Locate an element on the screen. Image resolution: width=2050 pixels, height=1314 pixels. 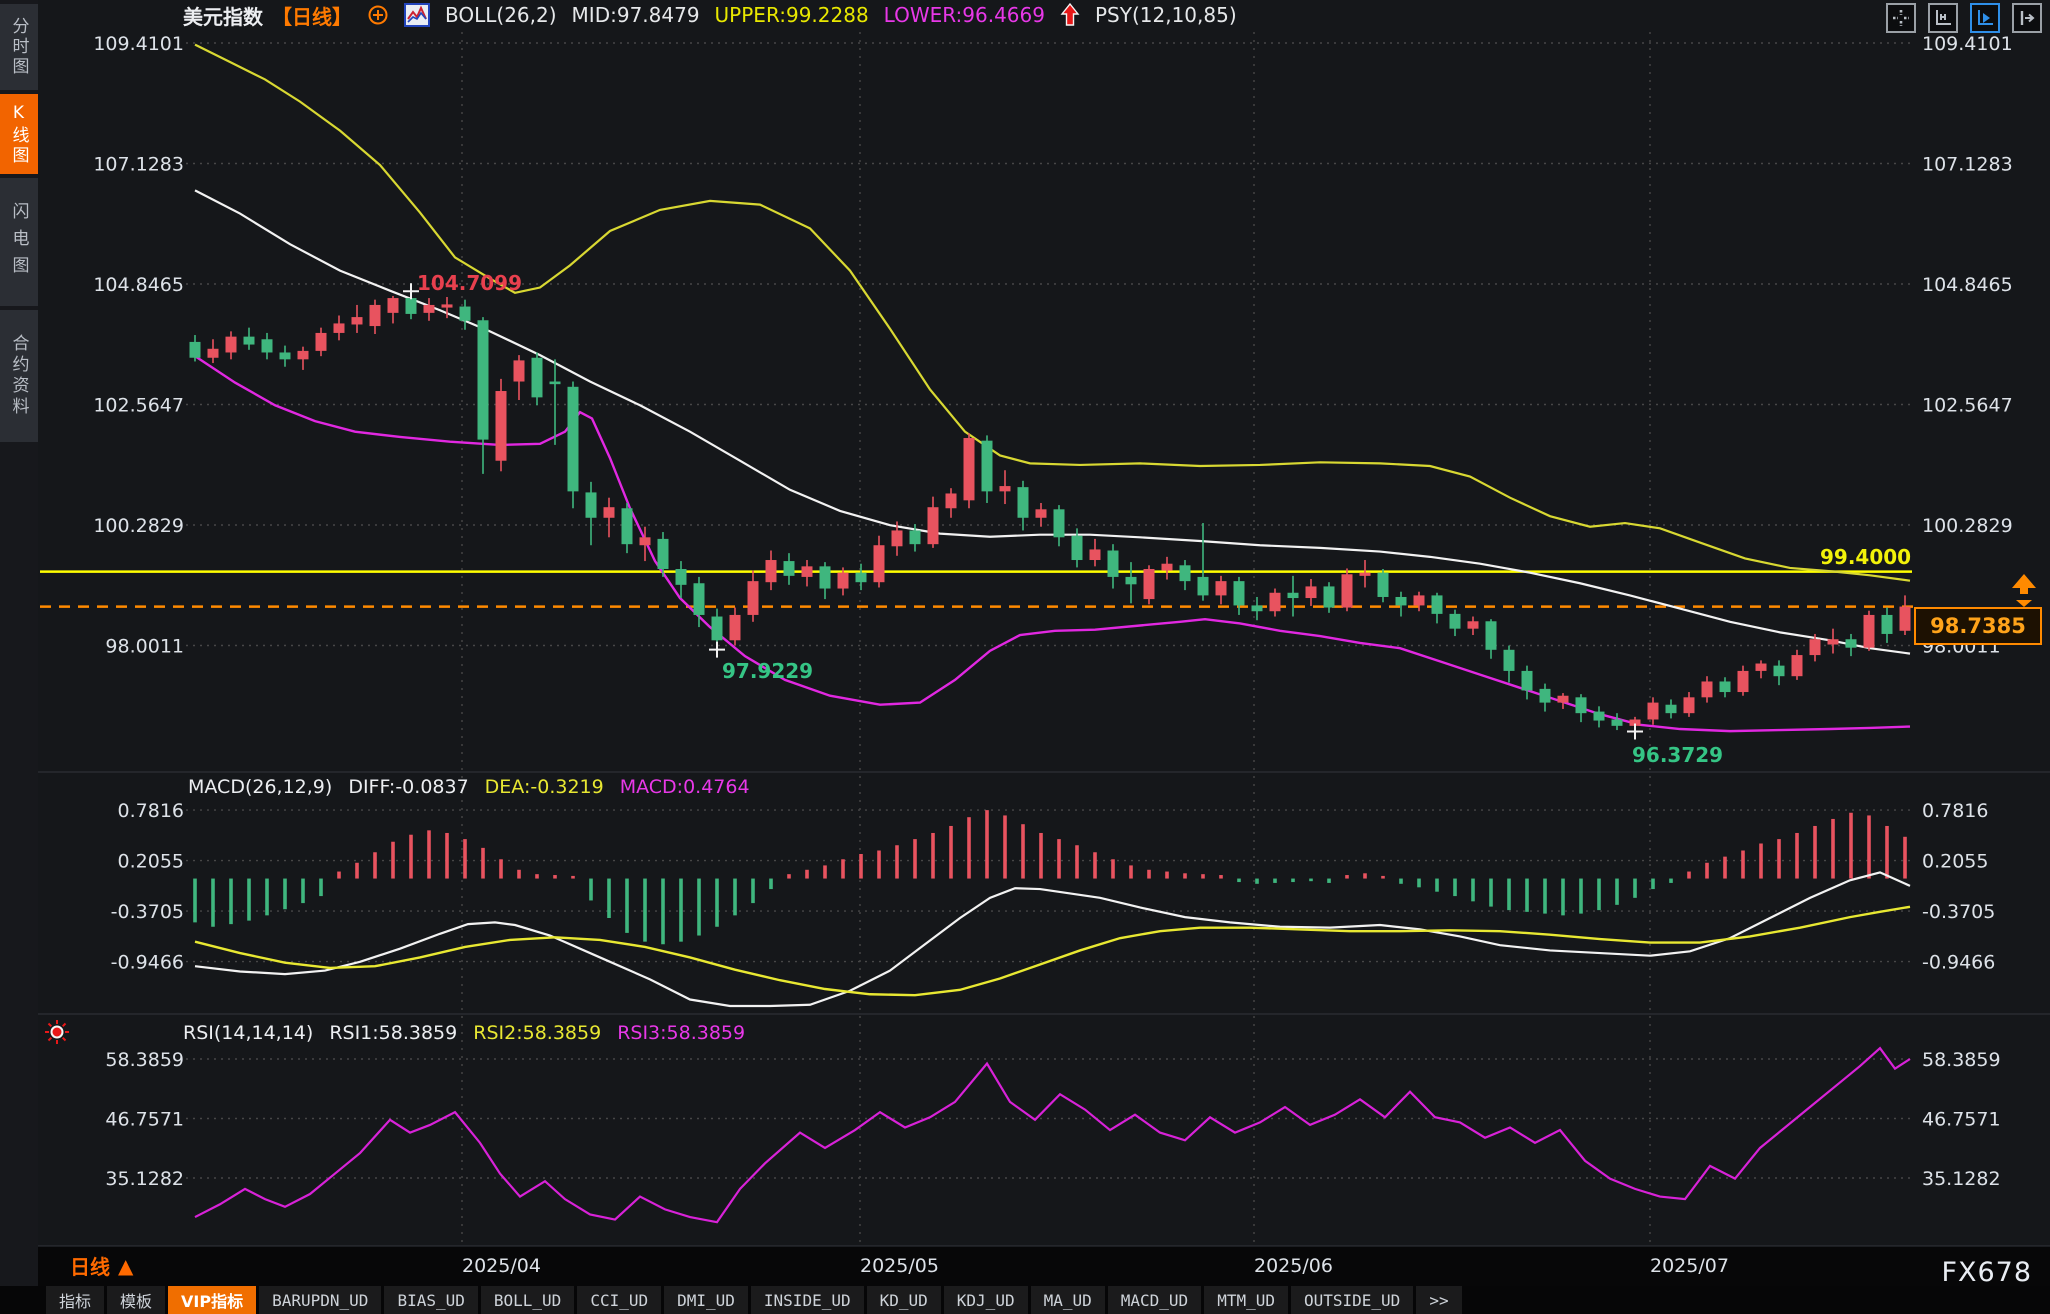
rsi-axis-label-right: 58.3859 is located at coordinates (1961, 1060).